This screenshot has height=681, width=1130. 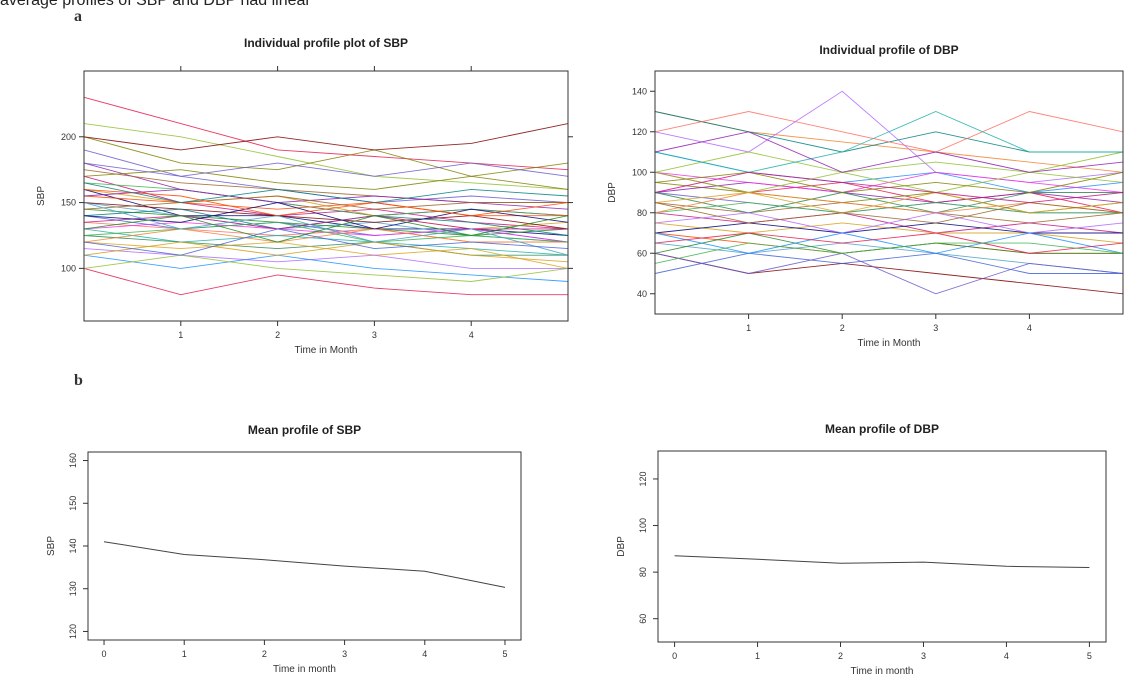 I want to click on y-tick-label: 40, so click(x=642, y=294).